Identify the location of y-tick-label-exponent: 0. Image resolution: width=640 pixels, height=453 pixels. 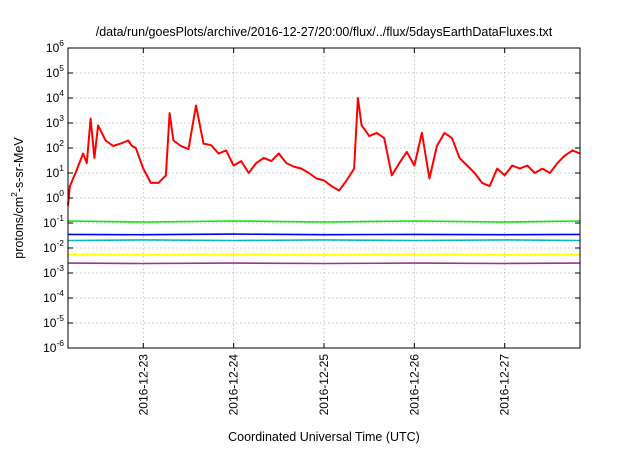
(61, 193).